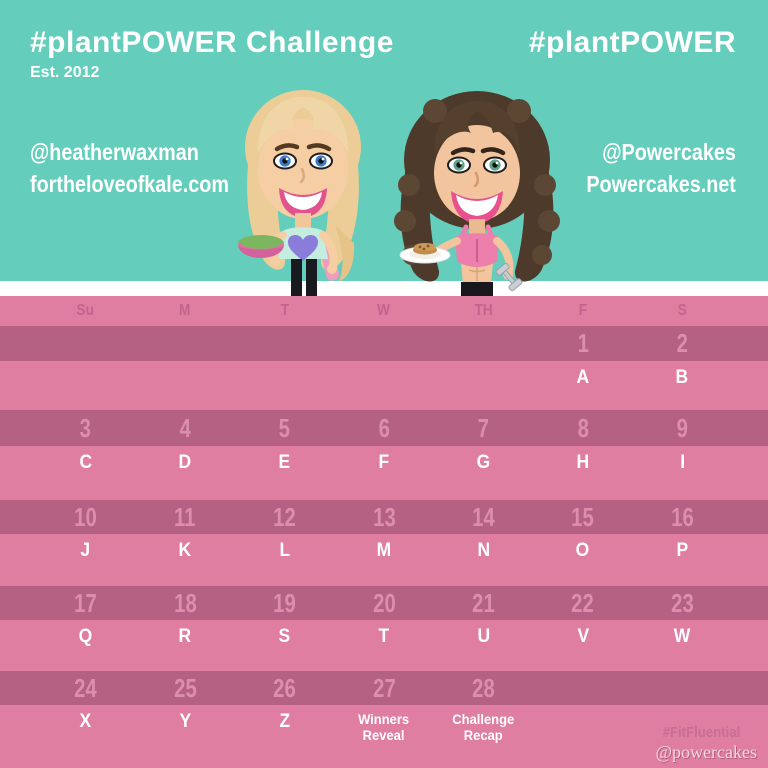  What do you see at coordinates (477, 289) in the screenshot?
I see `brunette-shorts` at bounding box center [477, 289].